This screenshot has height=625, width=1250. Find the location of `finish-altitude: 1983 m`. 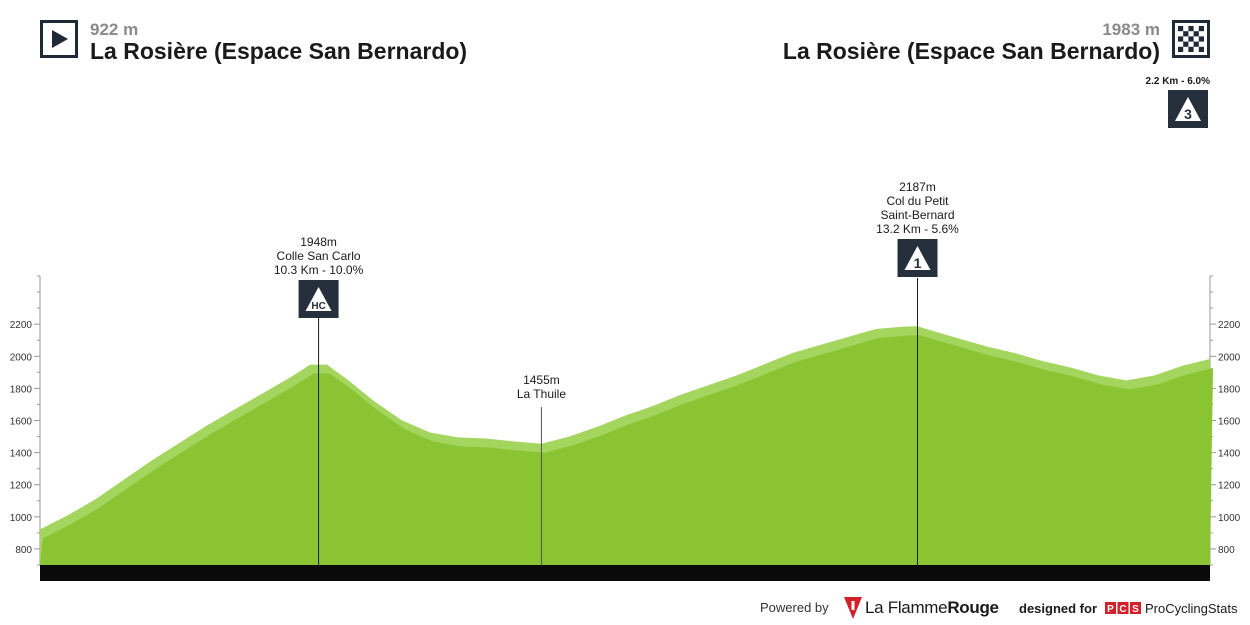

finish-altitude: 1983 m is located at coordinates (1131, 29).